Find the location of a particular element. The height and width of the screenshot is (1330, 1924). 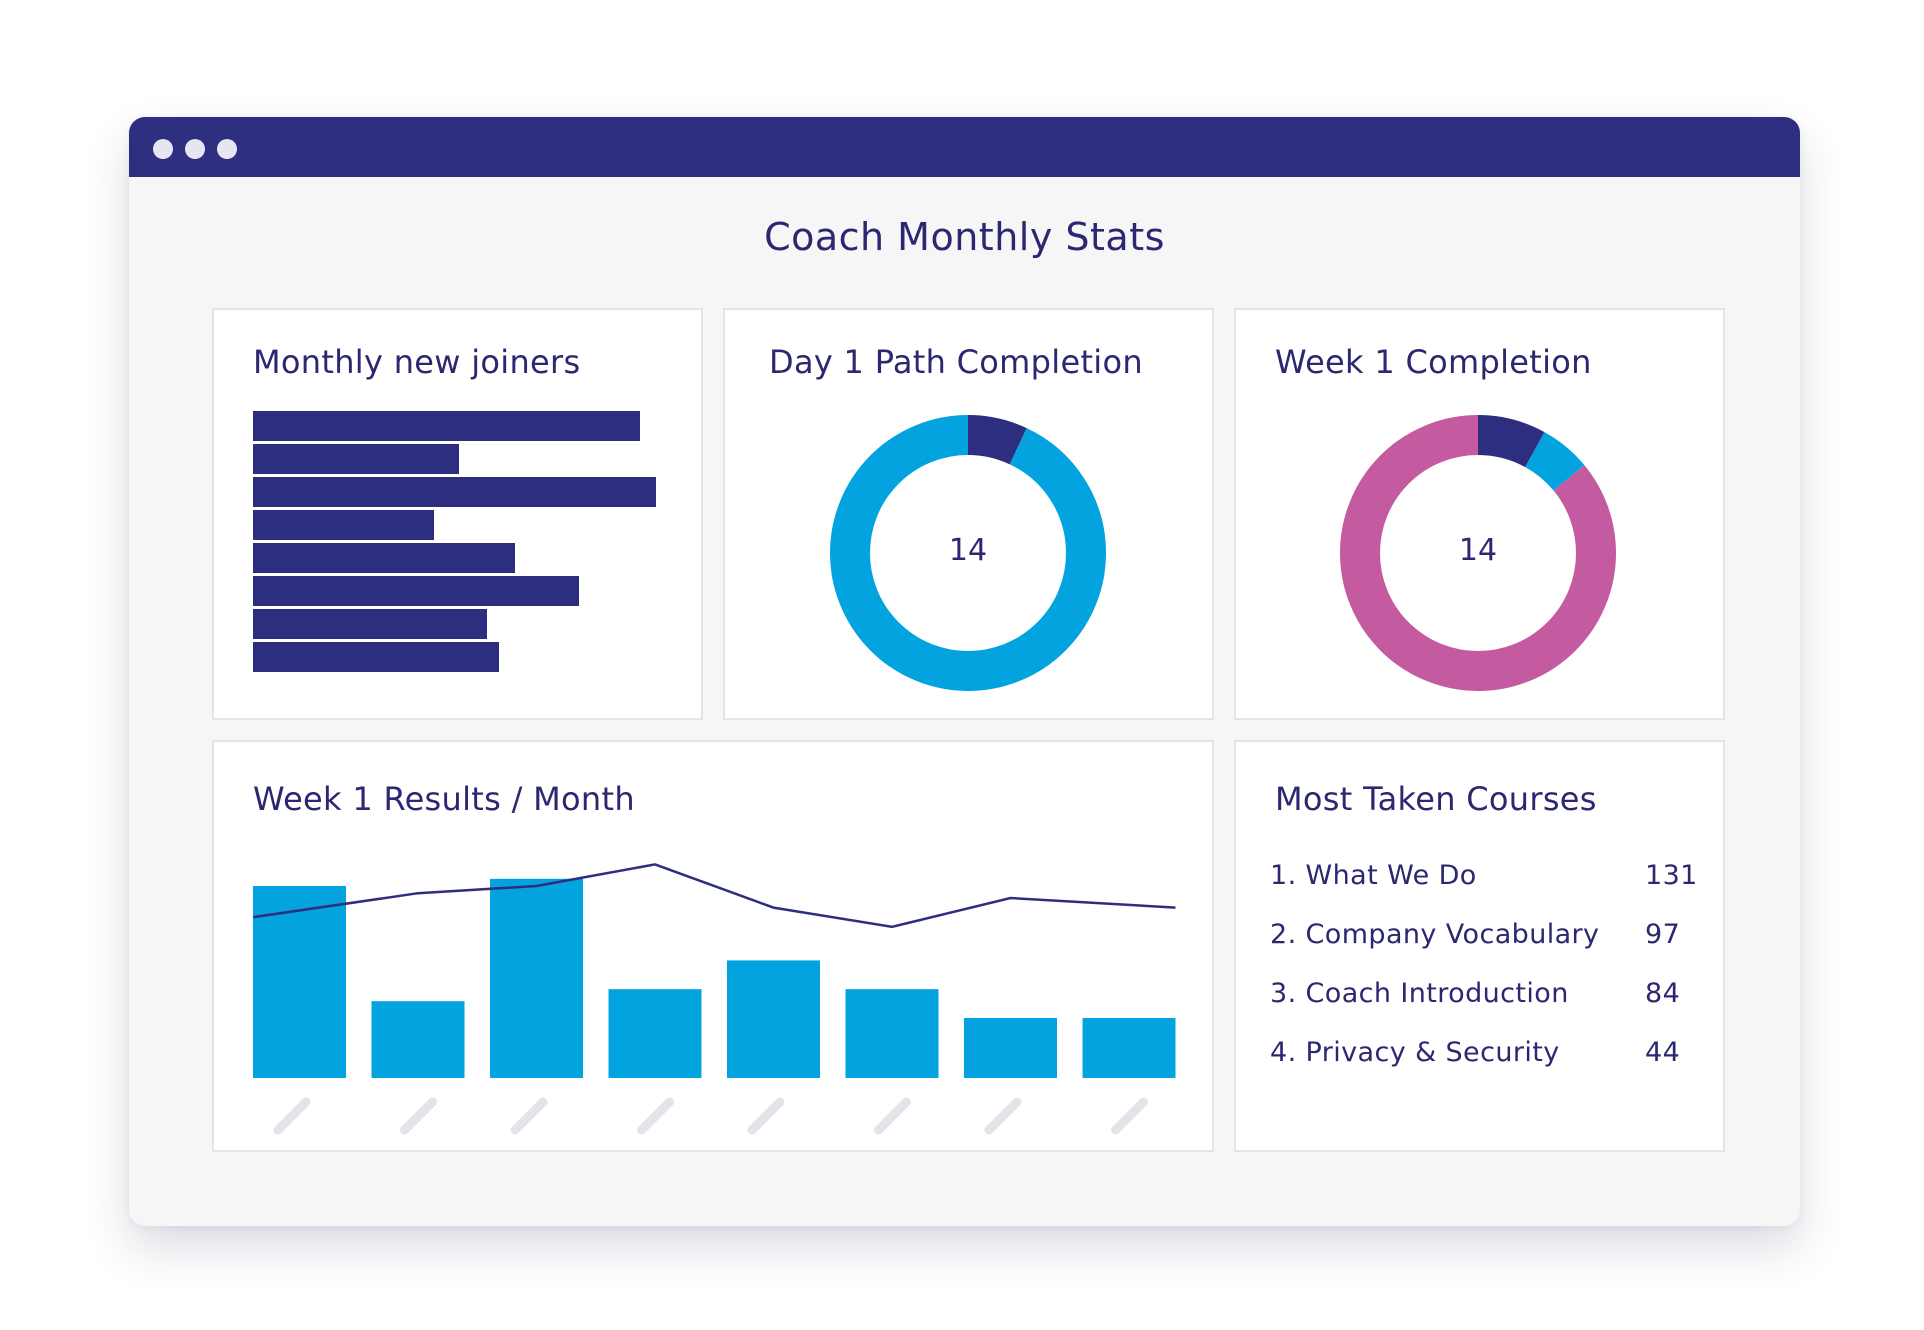

course-count: 84 is located at coordinates (1663, 993).